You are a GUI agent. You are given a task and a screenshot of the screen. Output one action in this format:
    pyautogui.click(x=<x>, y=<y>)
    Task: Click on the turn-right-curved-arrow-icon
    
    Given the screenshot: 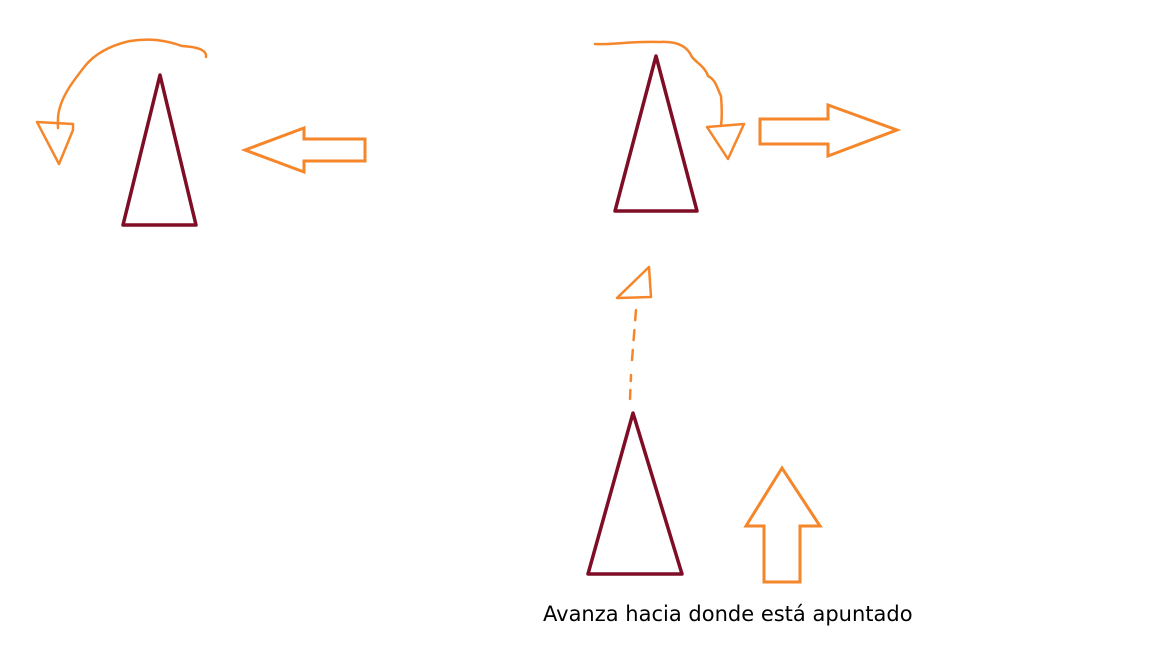 What is the action you would take?
    pyautogui.click(x=669, y=100)
    